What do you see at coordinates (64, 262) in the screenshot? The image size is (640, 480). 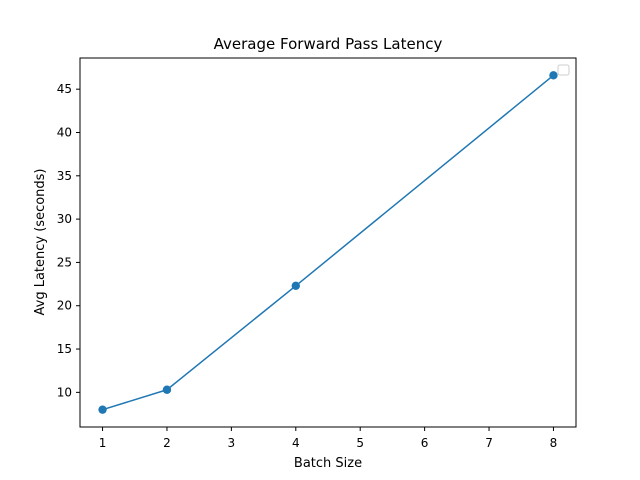 I see `y-tick-label: 25` at bounding box center [64, 262].